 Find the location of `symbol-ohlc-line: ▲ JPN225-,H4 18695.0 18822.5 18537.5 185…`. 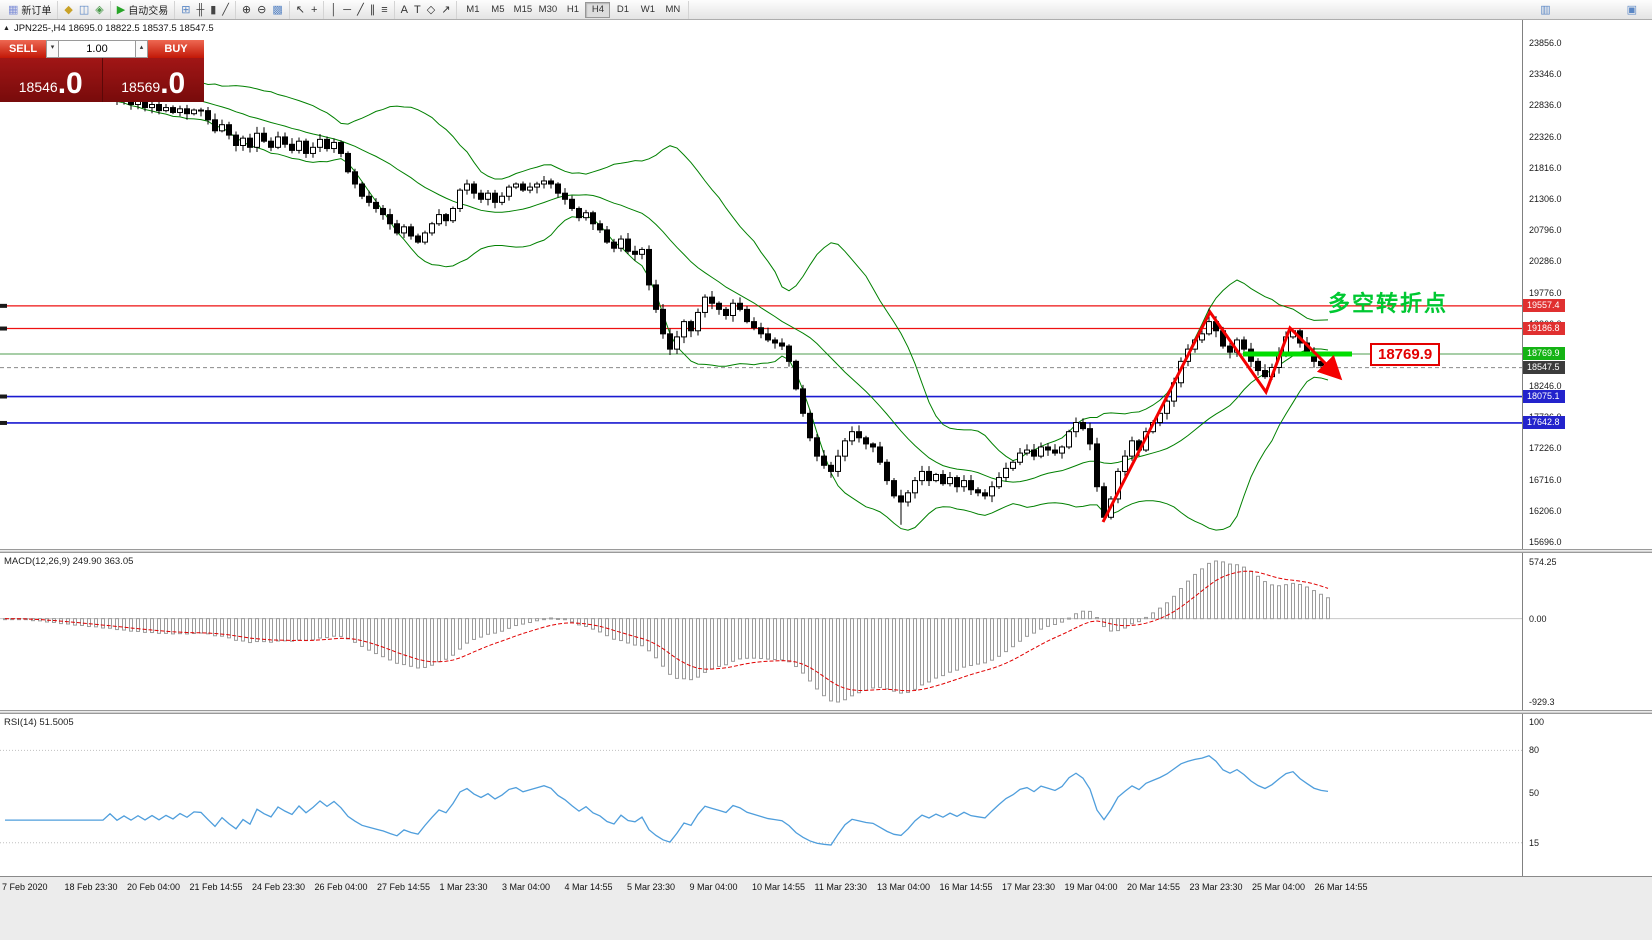

symbol-ohlc-line: ▲ JPN225-,H4 18695.0 18822.5 18537.5 185… is located at coordinates (108, 28).